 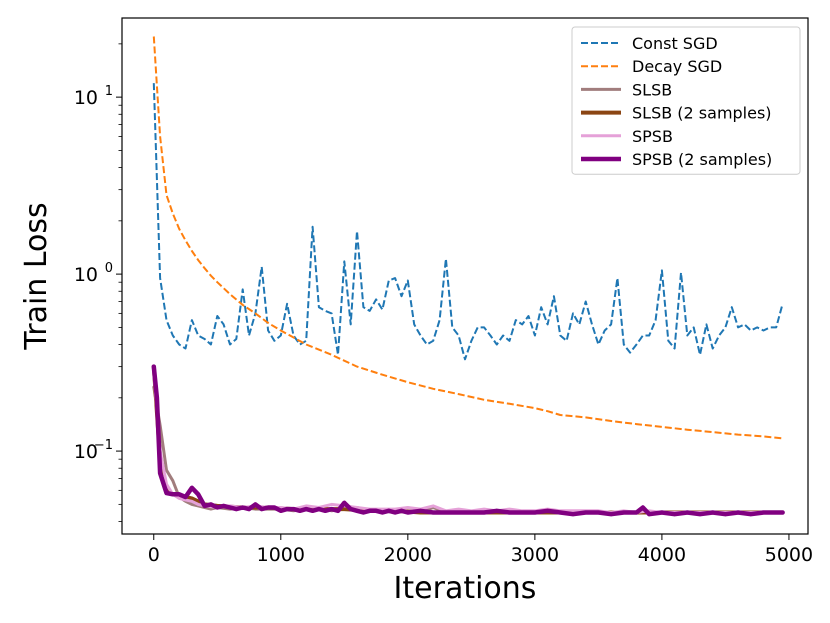 What do you see at coordinates (154, 555) in the screenshot?
I see `x-tick-label-0: 0` at bounding box center [154, 555].